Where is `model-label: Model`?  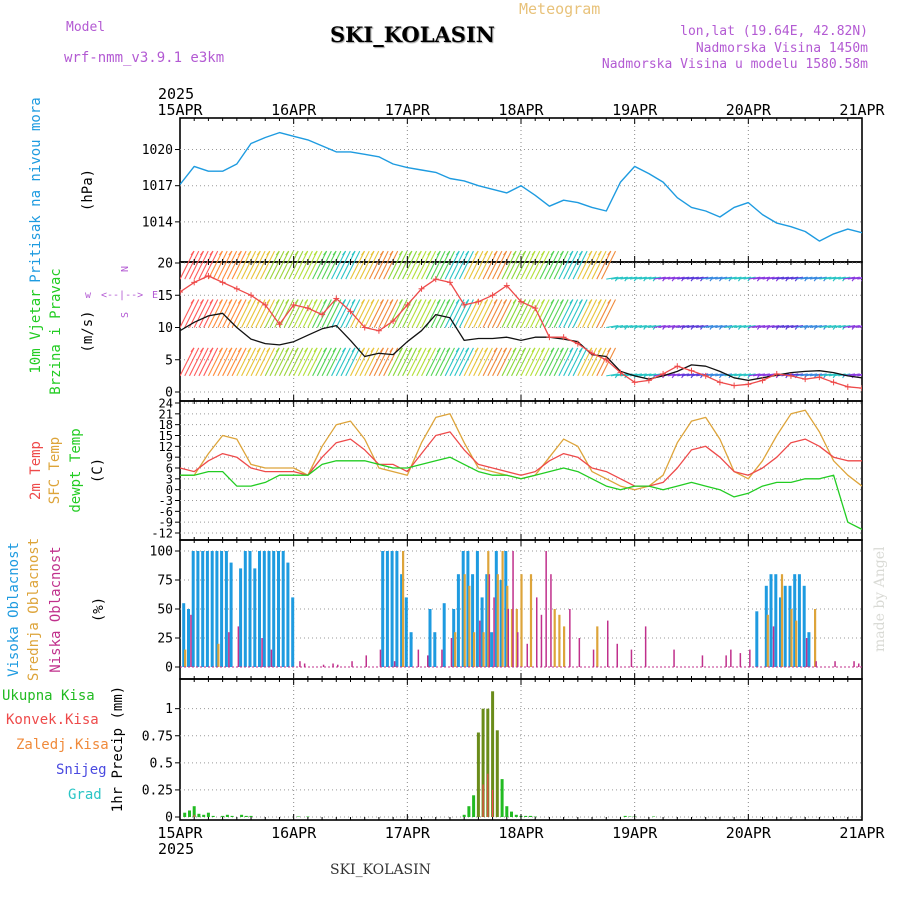
model-label: Model is located at coordinates (86, 27).